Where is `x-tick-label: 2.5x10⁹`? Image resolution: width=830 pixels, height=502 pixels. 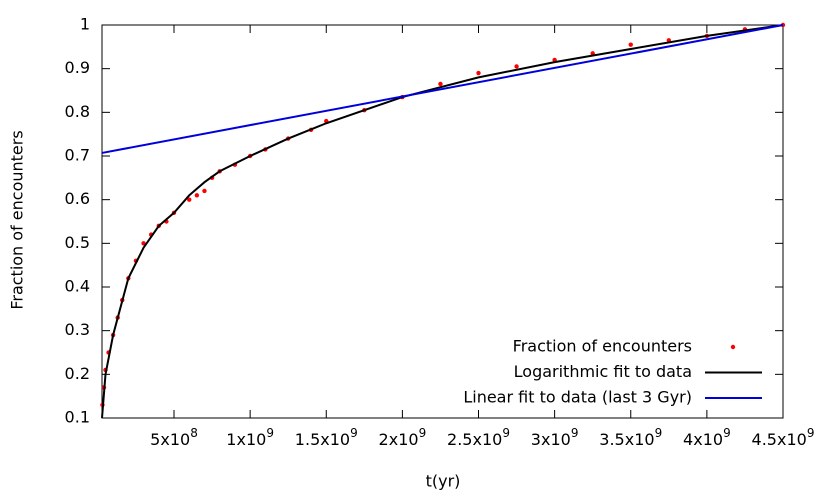 x-tick-label: 2.5x10⁹ is located at coordinates (478, 437).